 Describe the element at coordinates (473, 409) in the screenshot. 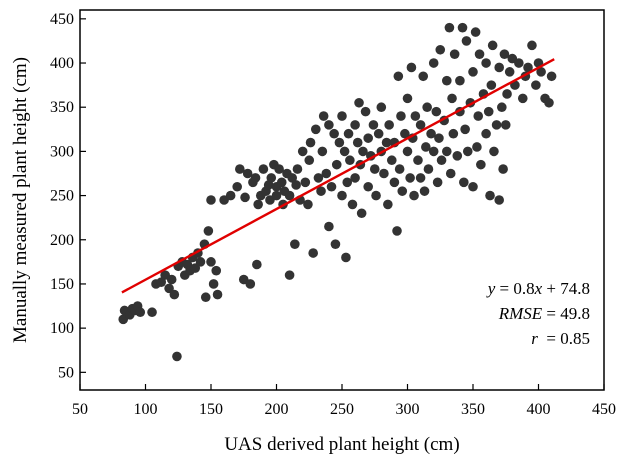

I see `x-tick-label: 350` at that location.